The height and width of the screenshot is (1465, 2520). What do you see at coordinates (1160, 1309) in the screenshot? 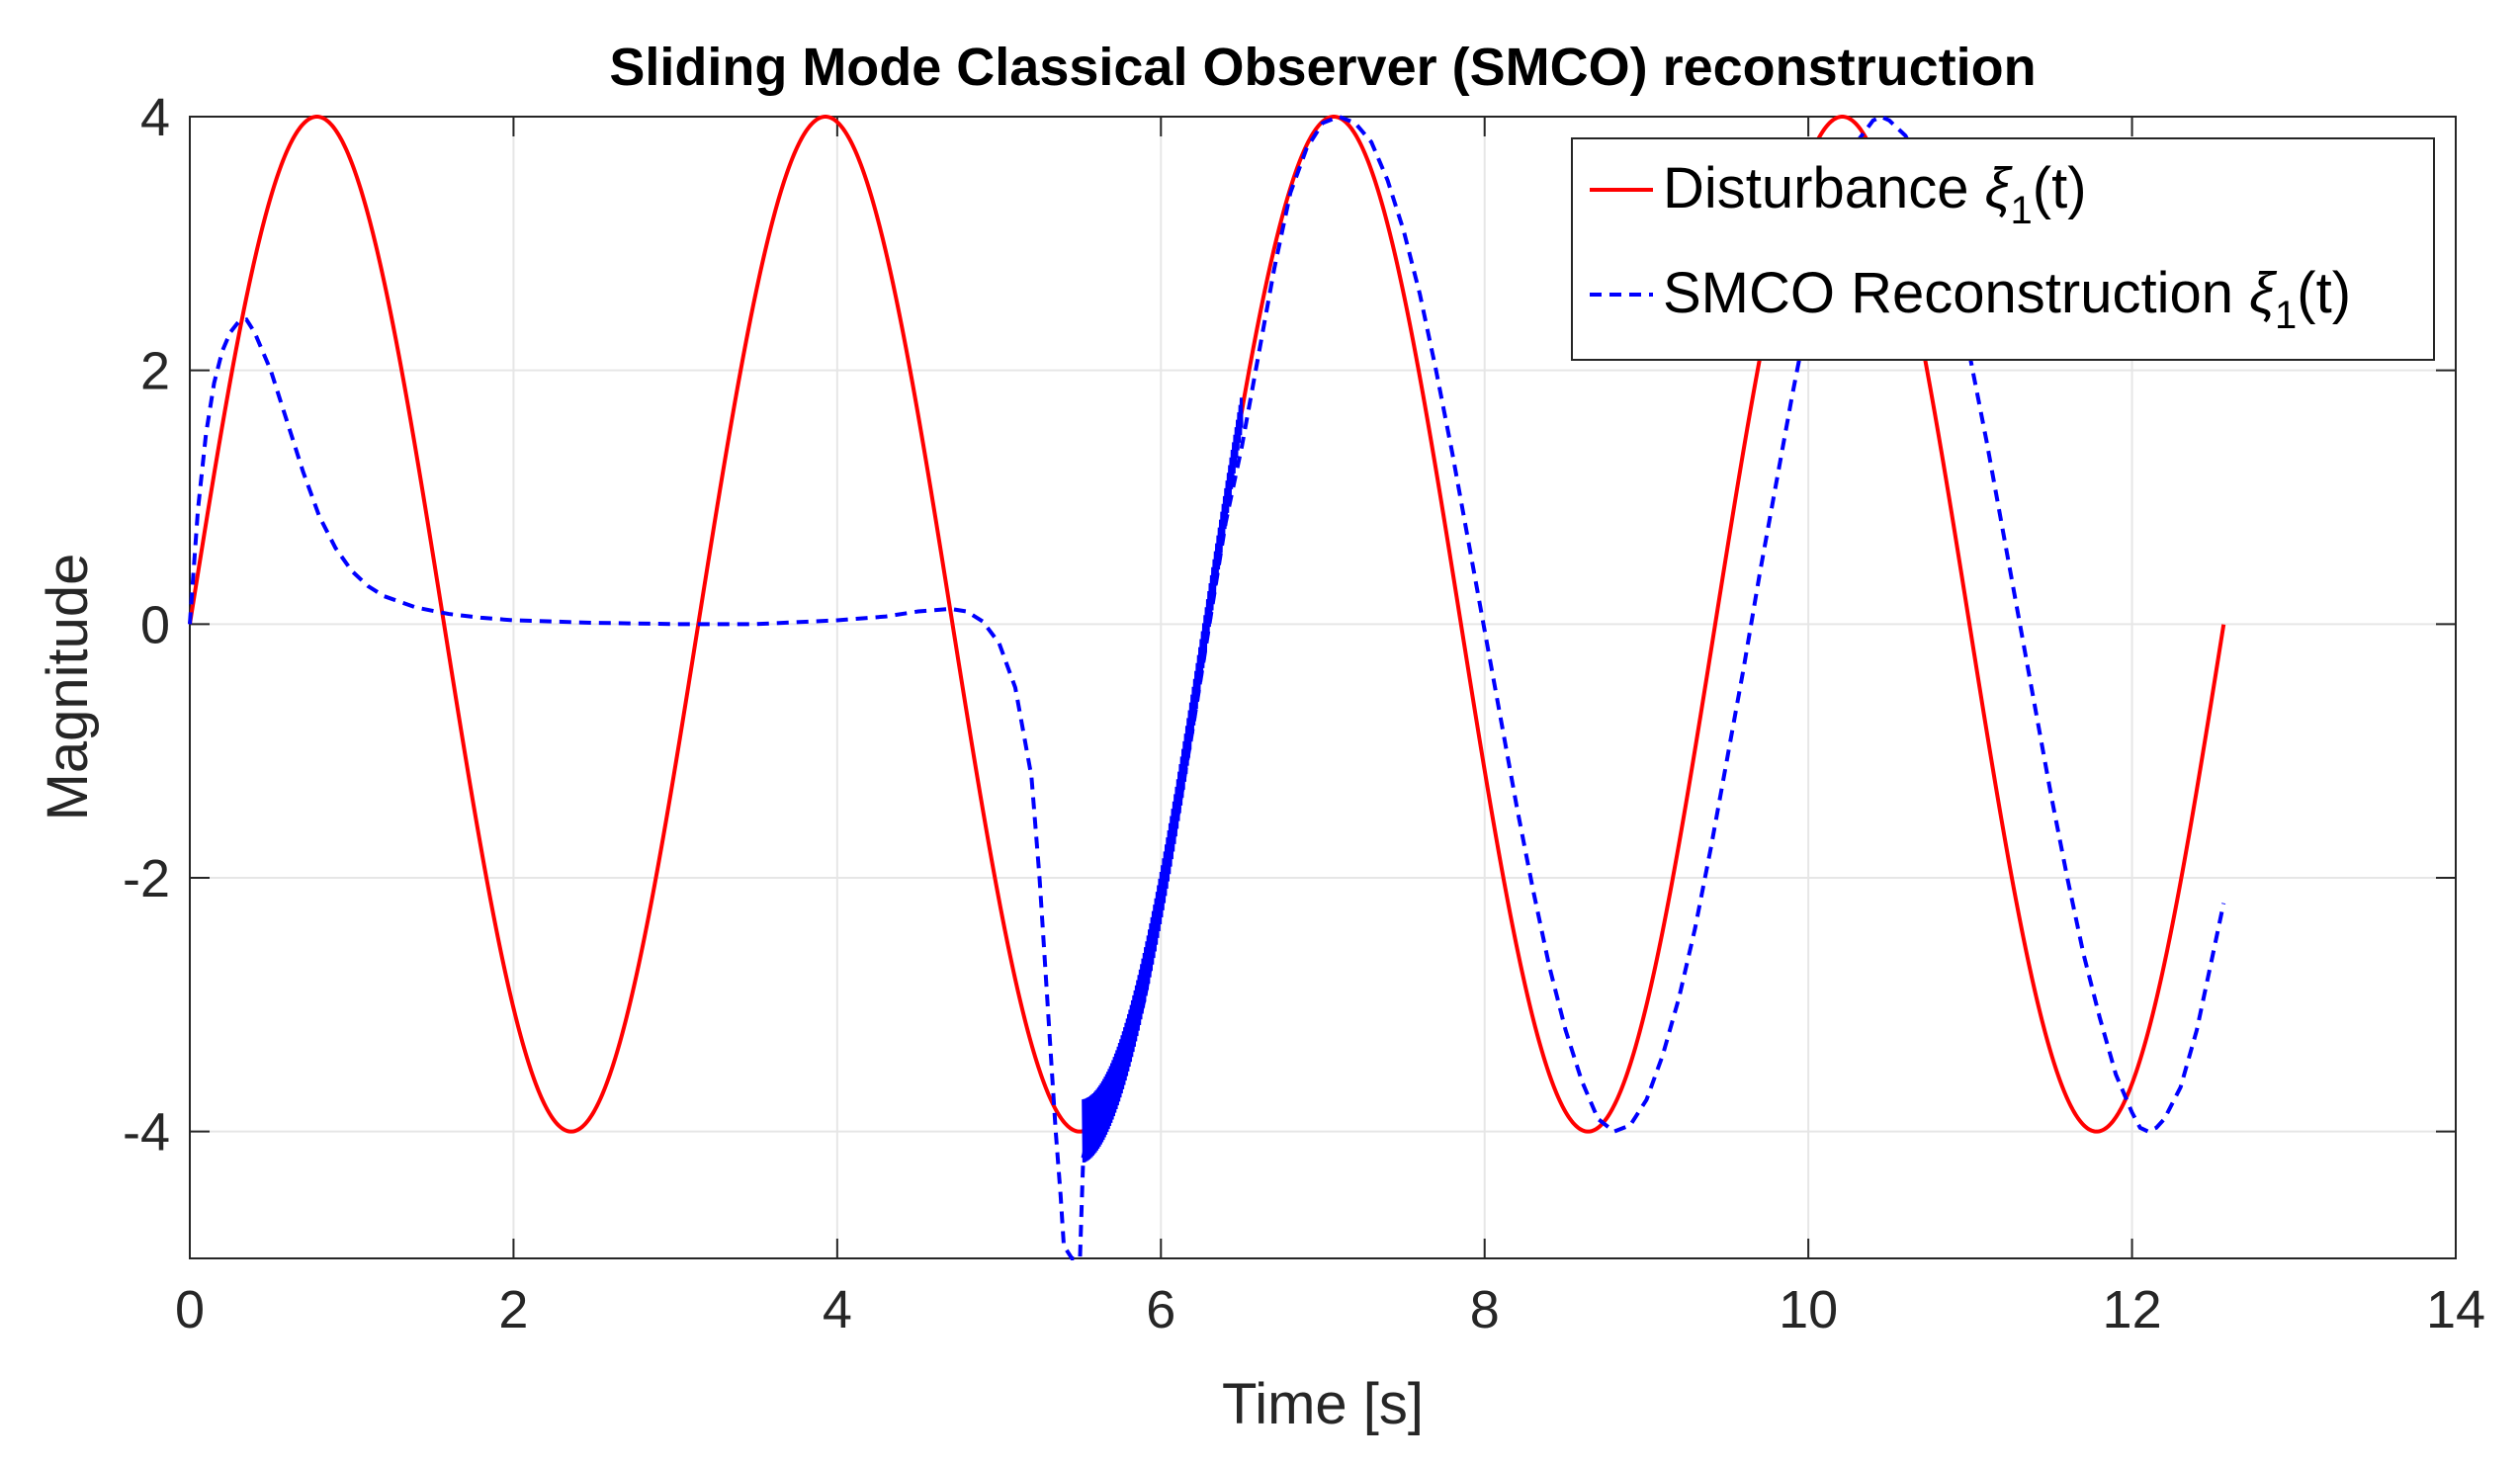
I see `x-tick-label: 6` at bounding box center [1160, 1309].